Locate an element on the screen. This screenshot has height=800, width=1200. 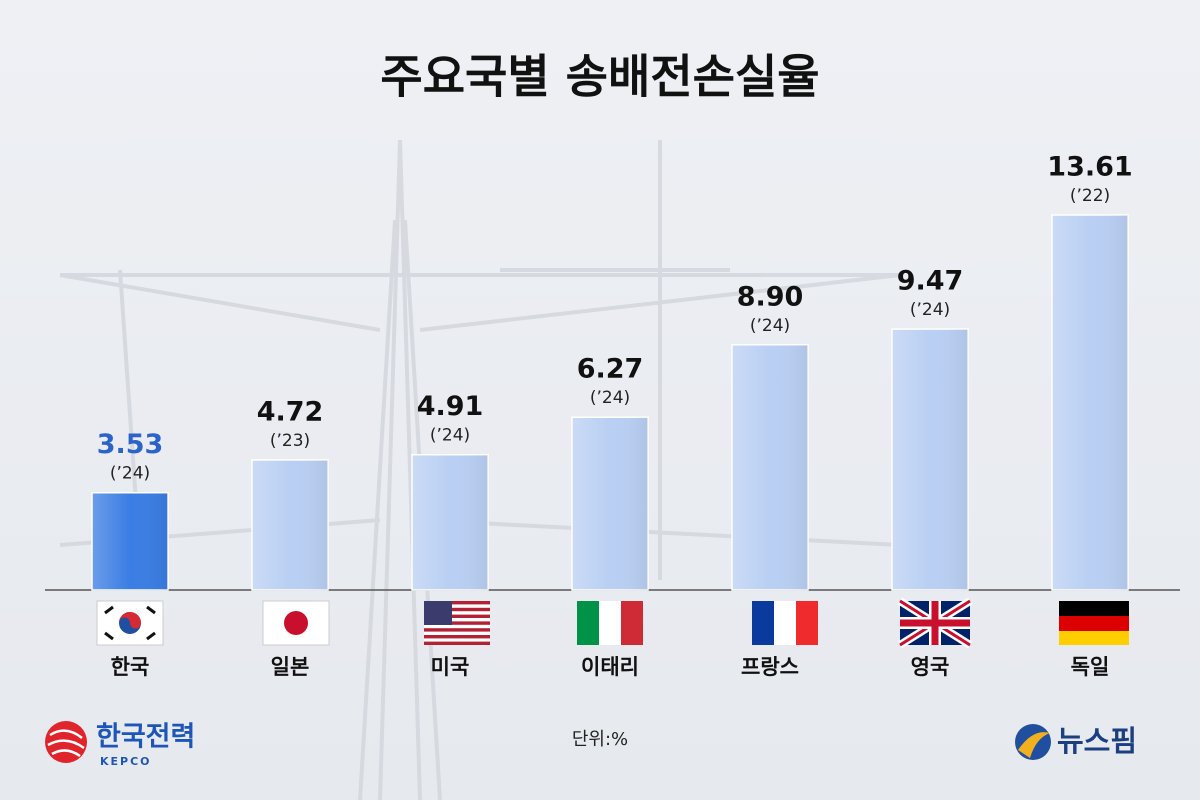
flag-korea is located at coordinates (130, 623).